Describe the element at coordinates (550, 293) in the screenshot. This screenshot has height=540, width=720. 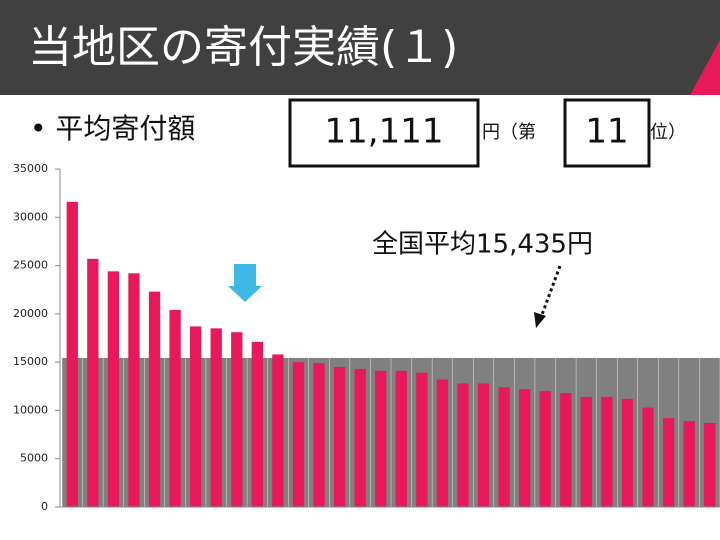
I see `annotation-arrow` at that location.